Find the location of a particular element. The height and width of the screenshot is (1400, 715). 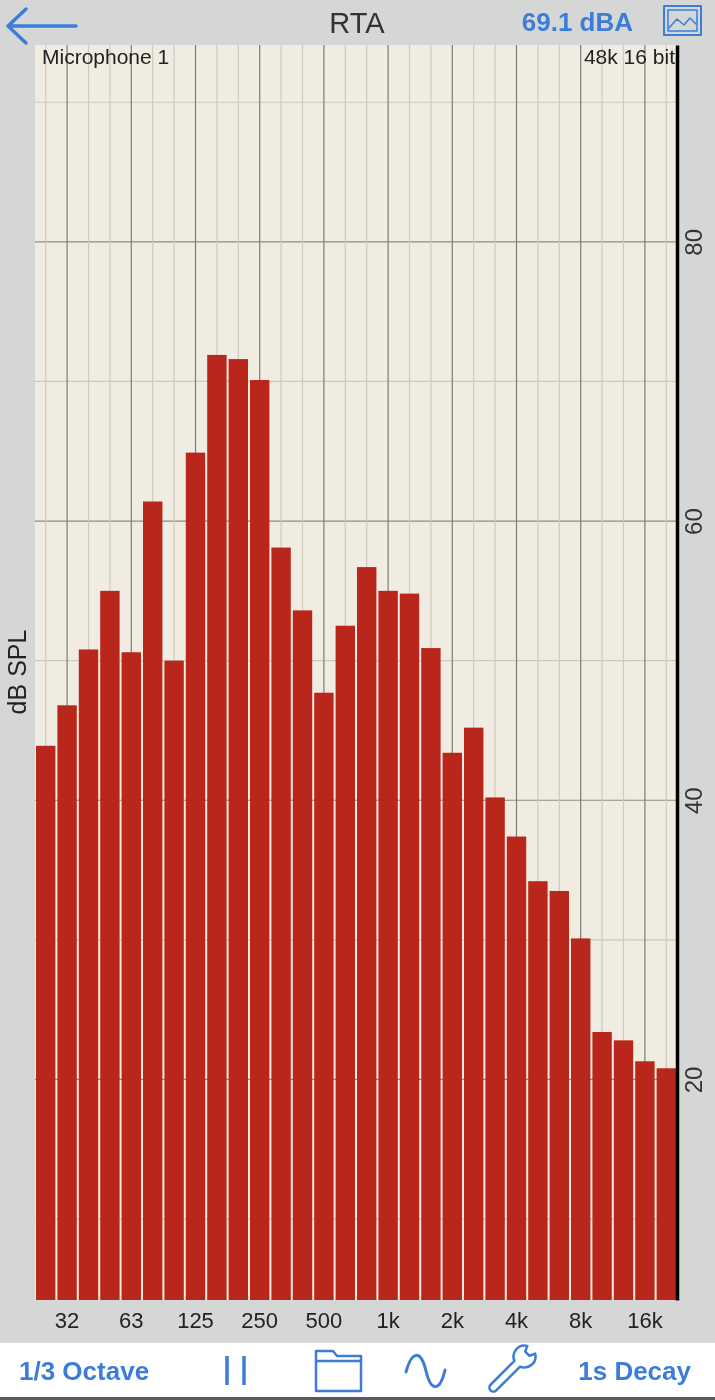

y-tick-label: 60 is located at coordinates (693, 521).